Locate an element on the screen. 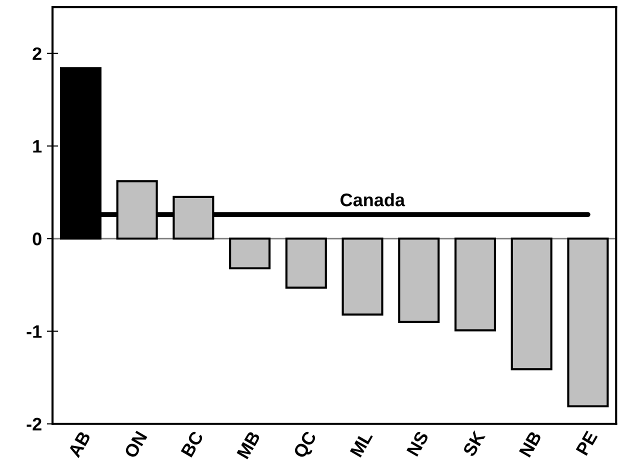 Image resolution: width=618 pixels, height=472 pixels. x-tick-label: SK is located at coordinates (474, 444).